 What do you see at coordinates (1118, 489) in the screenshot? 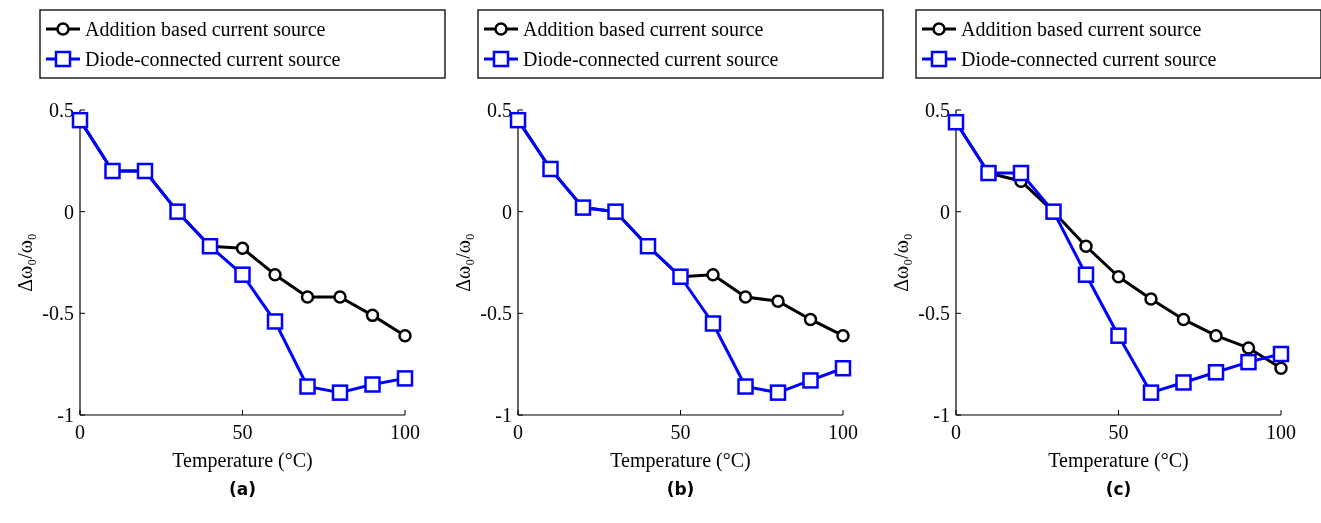
I see `caption: (c)` at bounding box center [1118, 489].